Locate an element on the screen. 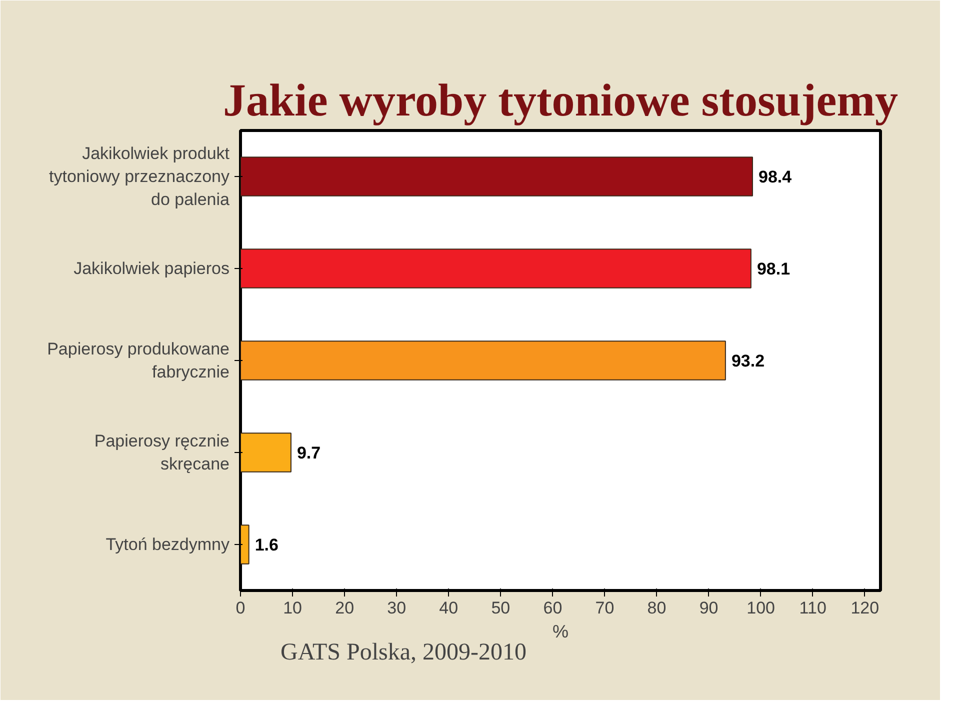 This screenshot has height=720, width=960. x-tick-label: 90 is located at coordinates (708, 608).